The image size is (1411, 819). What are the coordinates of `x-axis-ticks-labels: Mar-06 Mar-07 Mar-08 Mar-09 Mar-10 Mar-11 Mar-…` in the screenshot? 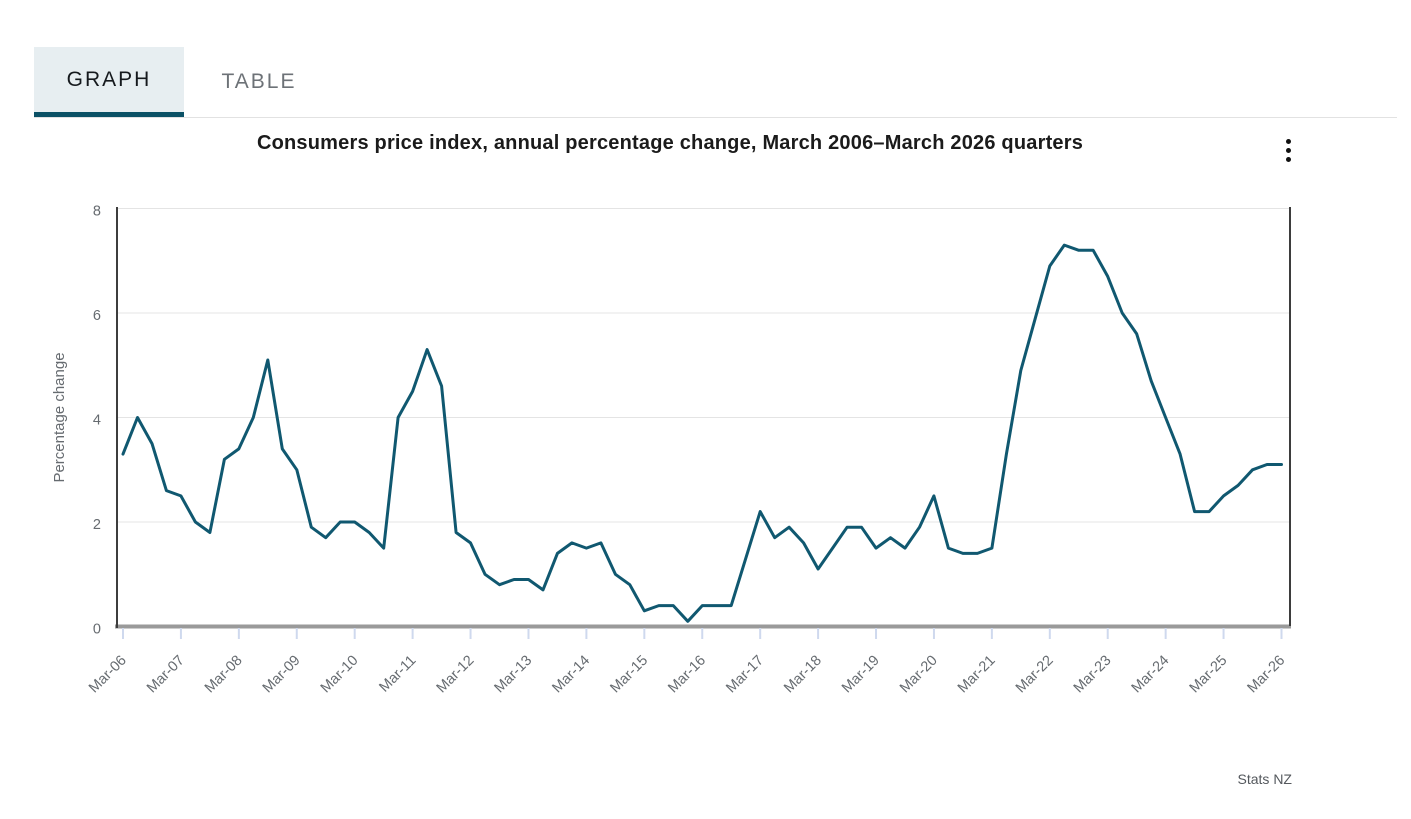 It's located at (687, 662).